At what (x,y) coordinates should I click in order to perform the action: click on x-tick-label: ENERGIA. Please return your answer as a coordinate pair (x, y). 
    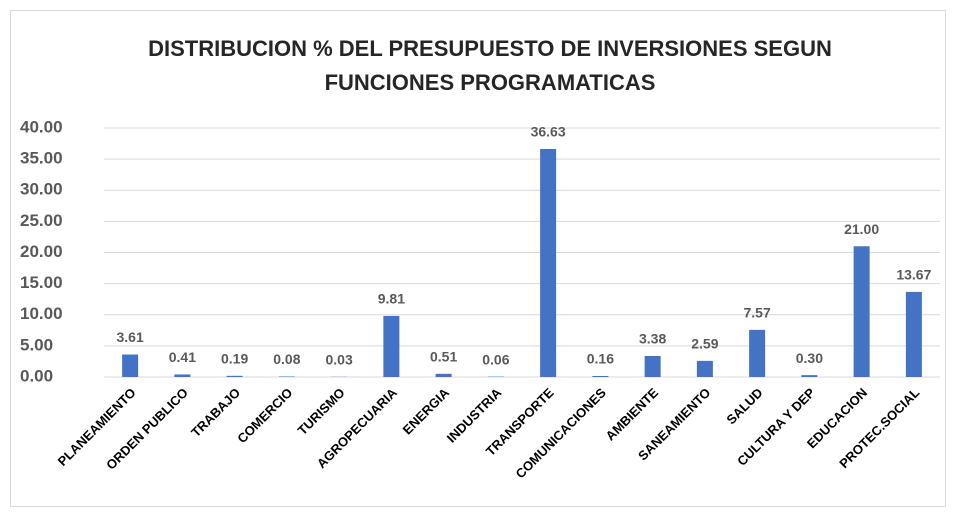
    Looking at the image, I should click on (426, 411).